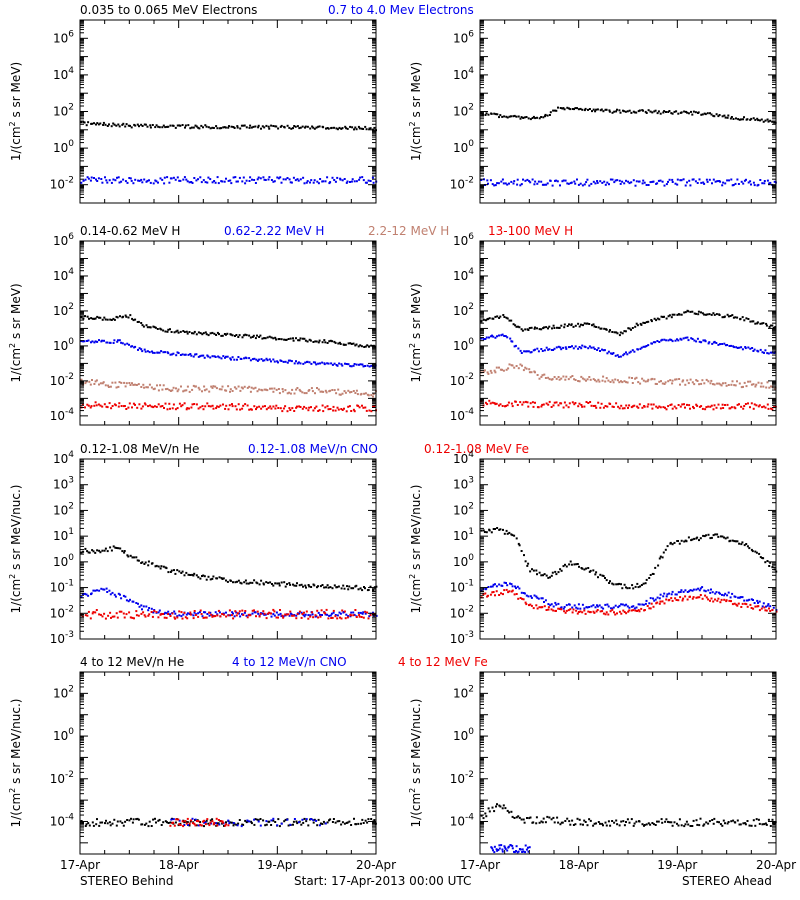 This screenshot has height=900, width=800. I want to click on y-tick-label: 10⁶, so click(463, 240).